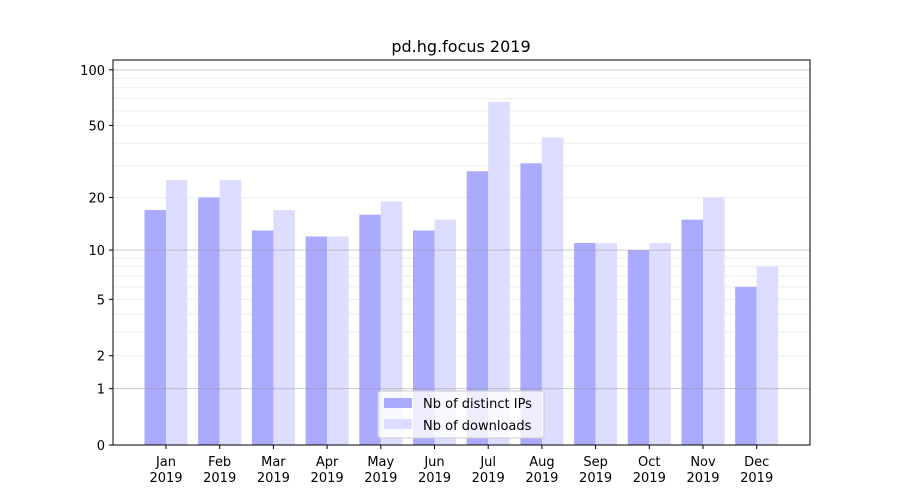  I want to click on legend-box, so click(461, 414).